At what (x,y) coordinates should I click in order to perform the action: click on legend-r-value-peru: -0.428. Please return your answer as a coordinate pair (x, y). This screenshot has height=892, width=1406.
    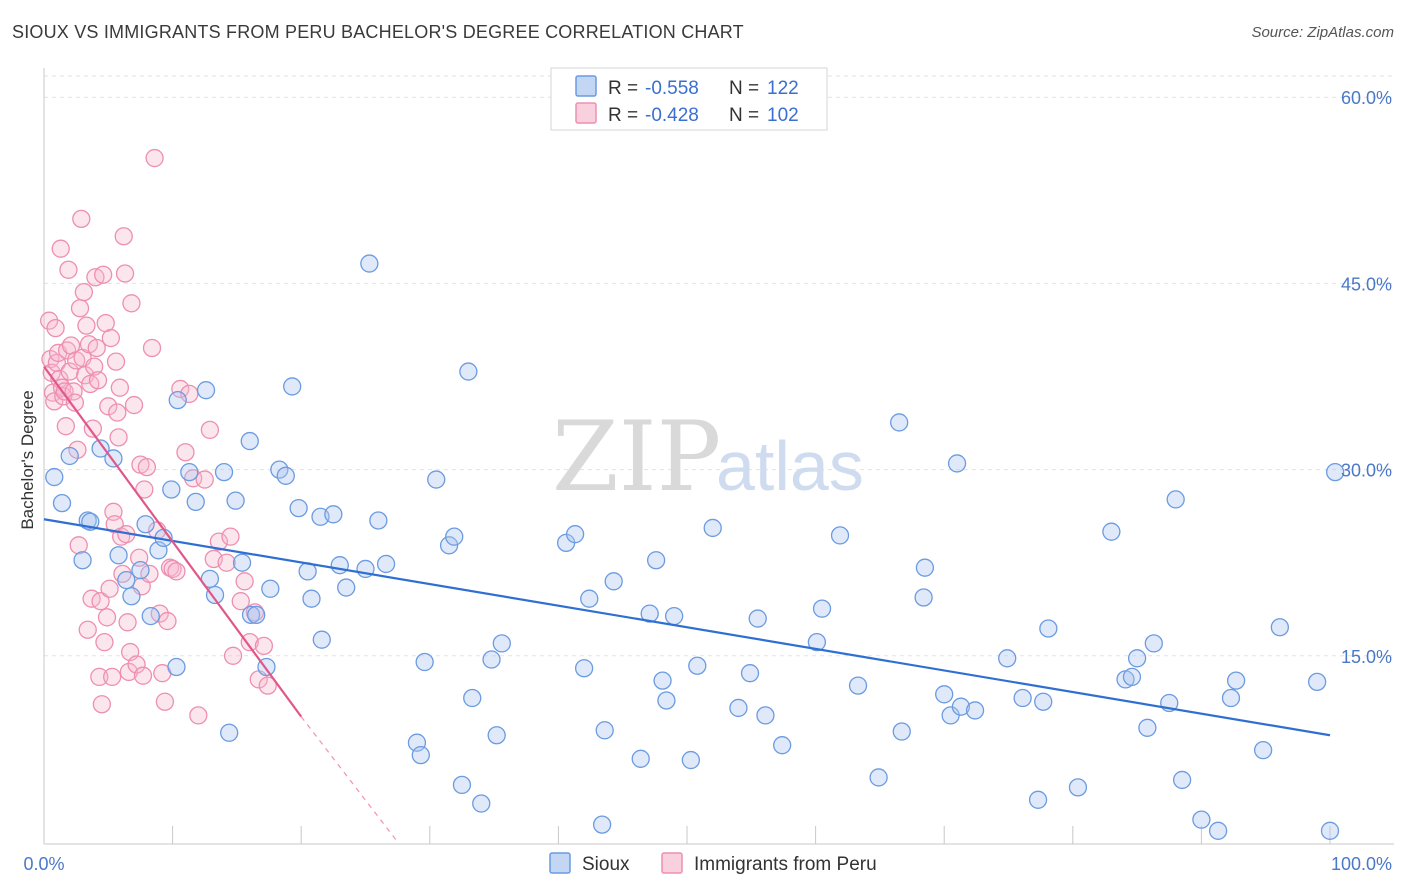
    Looking at the image, I should click on (672, 115).